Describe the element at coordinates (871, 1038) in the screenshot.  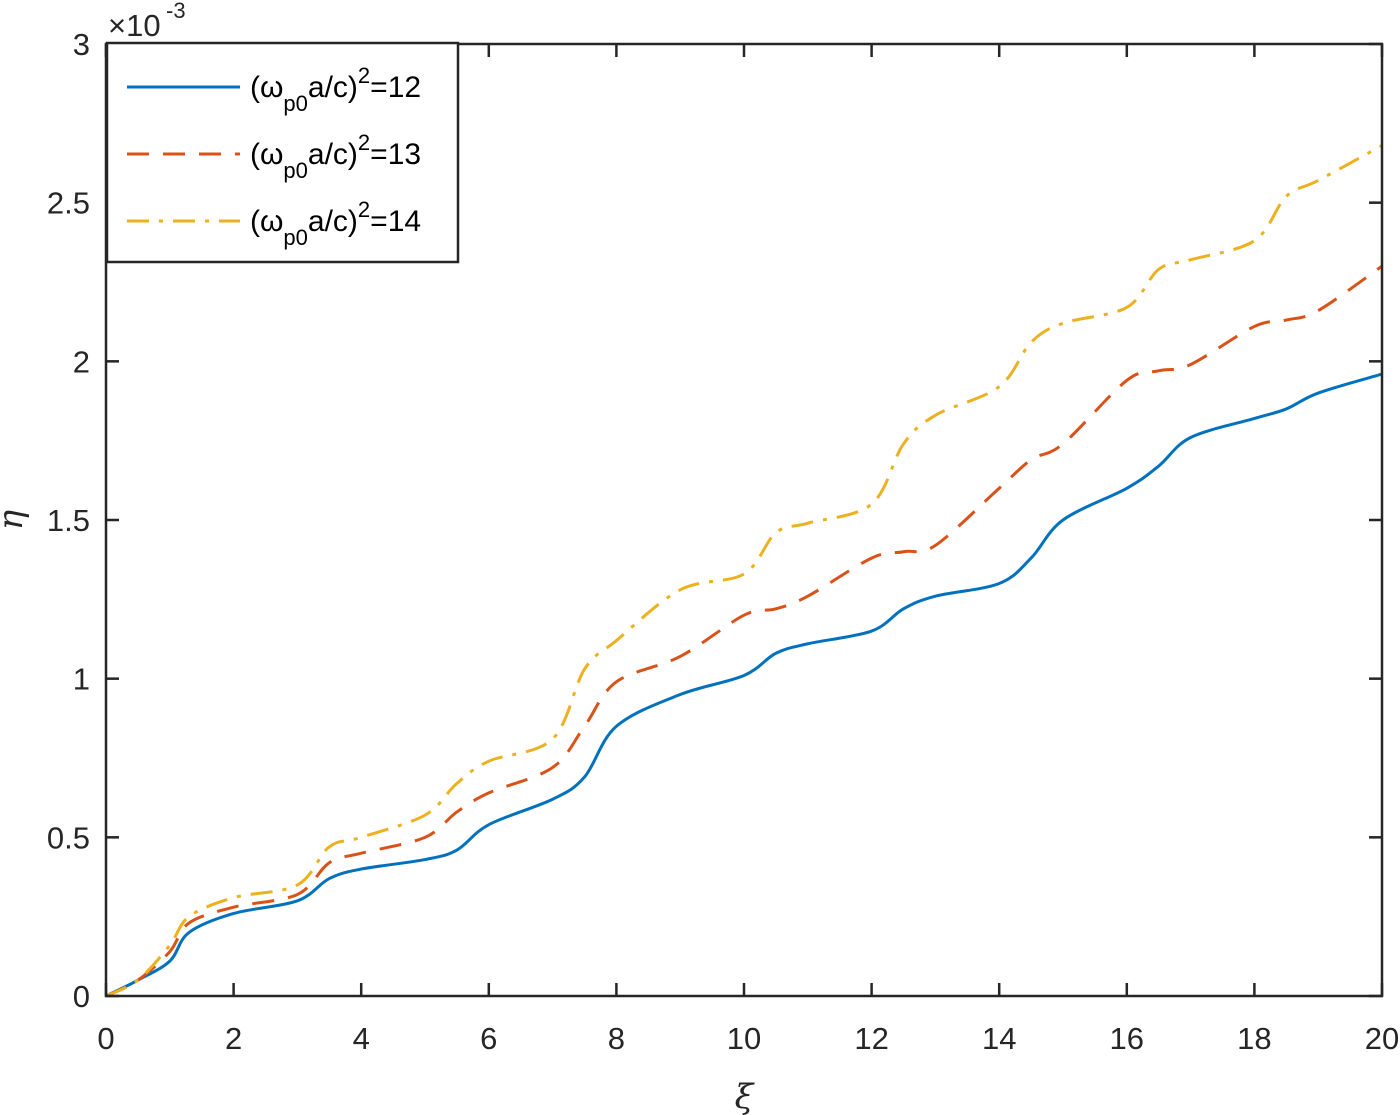
I see `x-tick-label: 12` at that location.